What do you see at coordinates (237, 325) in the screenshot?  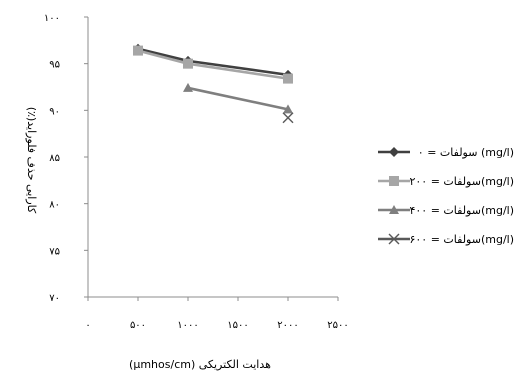 I see `x-tick-label: ۱۵۰۰` at bounding box center [237, 325].